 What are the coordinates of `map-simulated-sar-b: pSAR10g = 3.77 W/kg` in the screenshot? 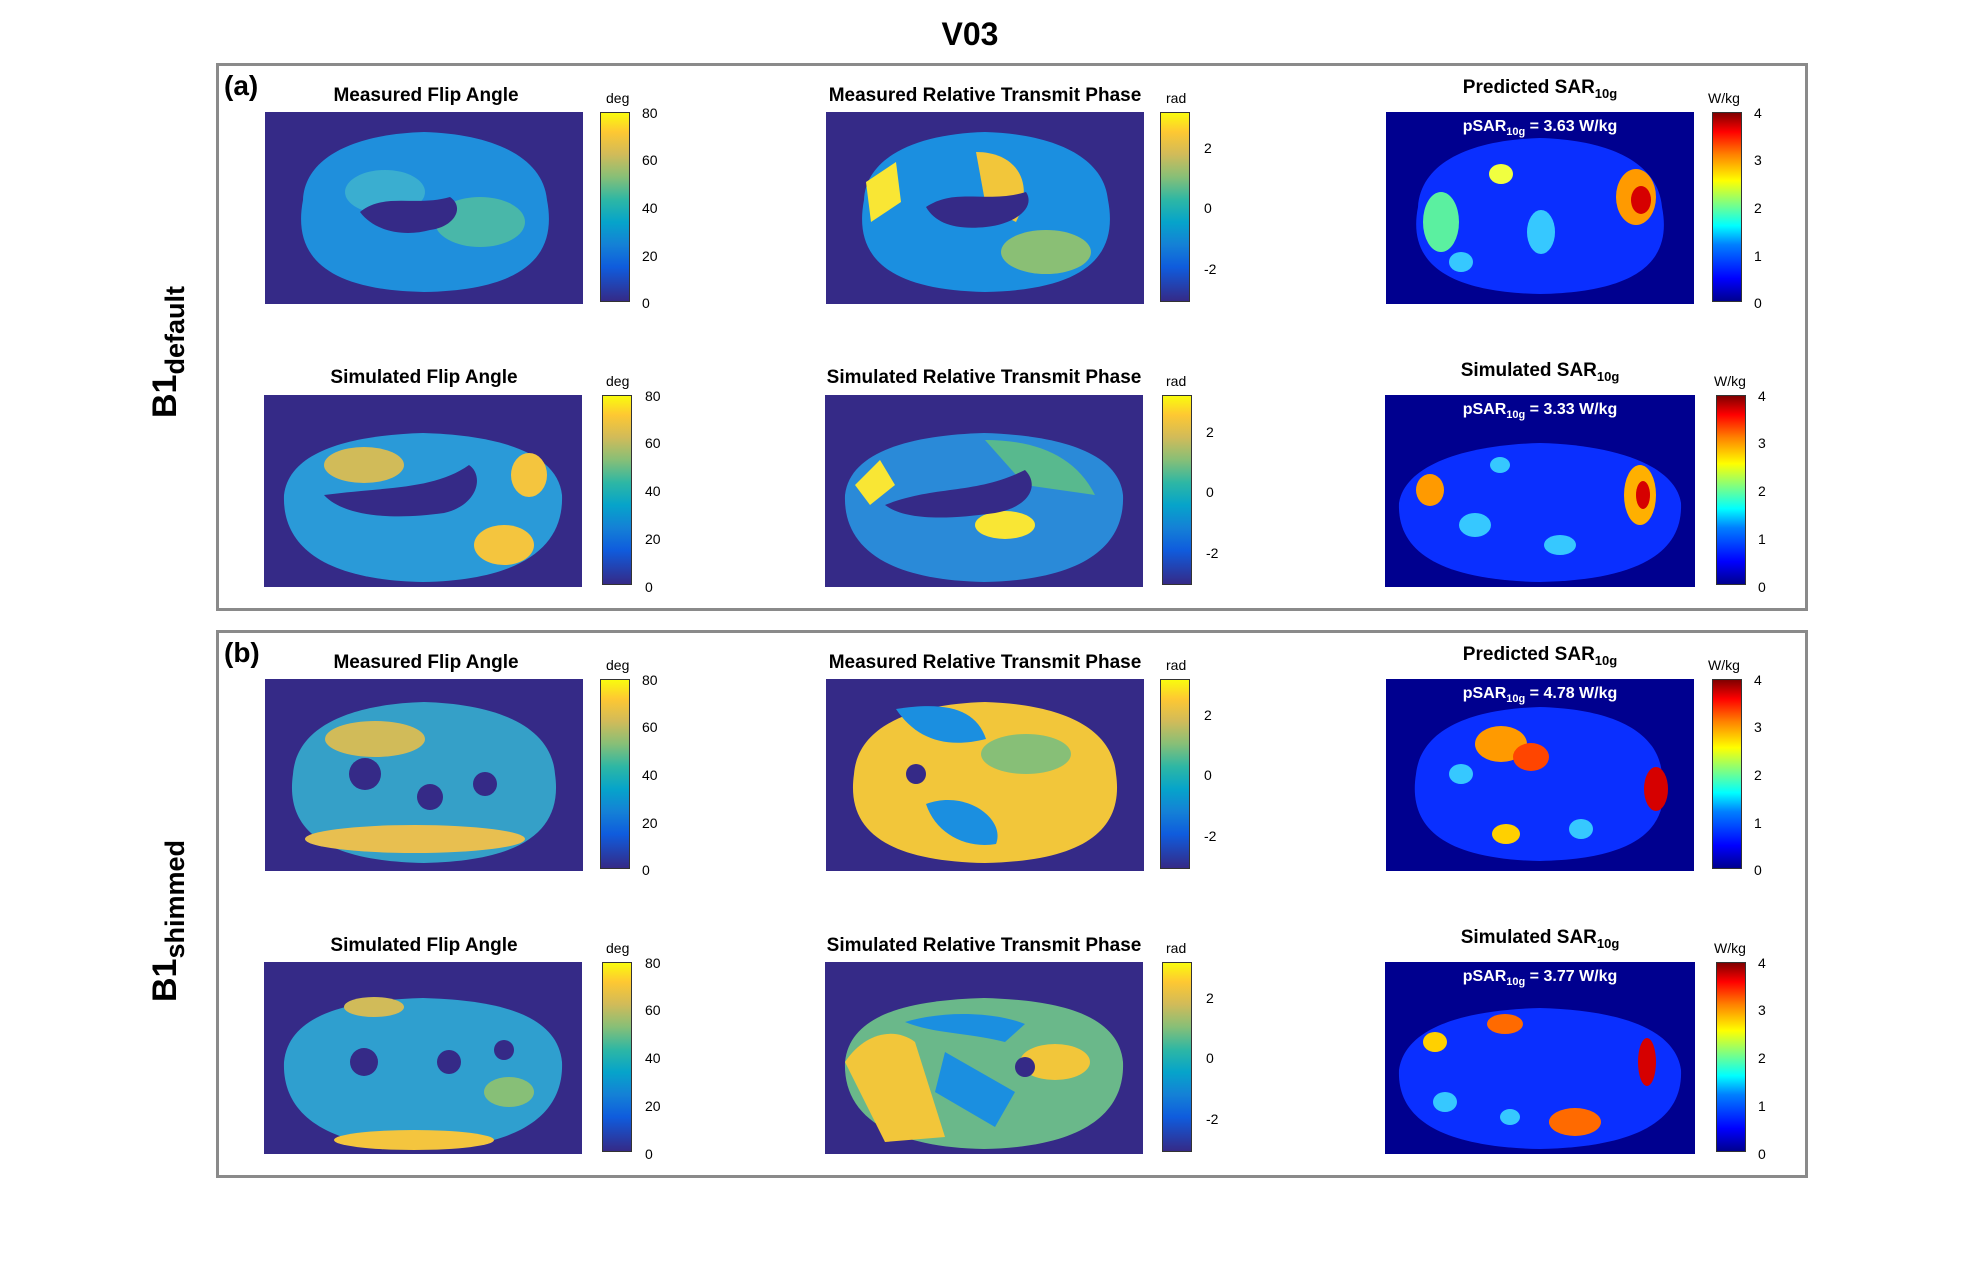 It's located at (1540, 1058).